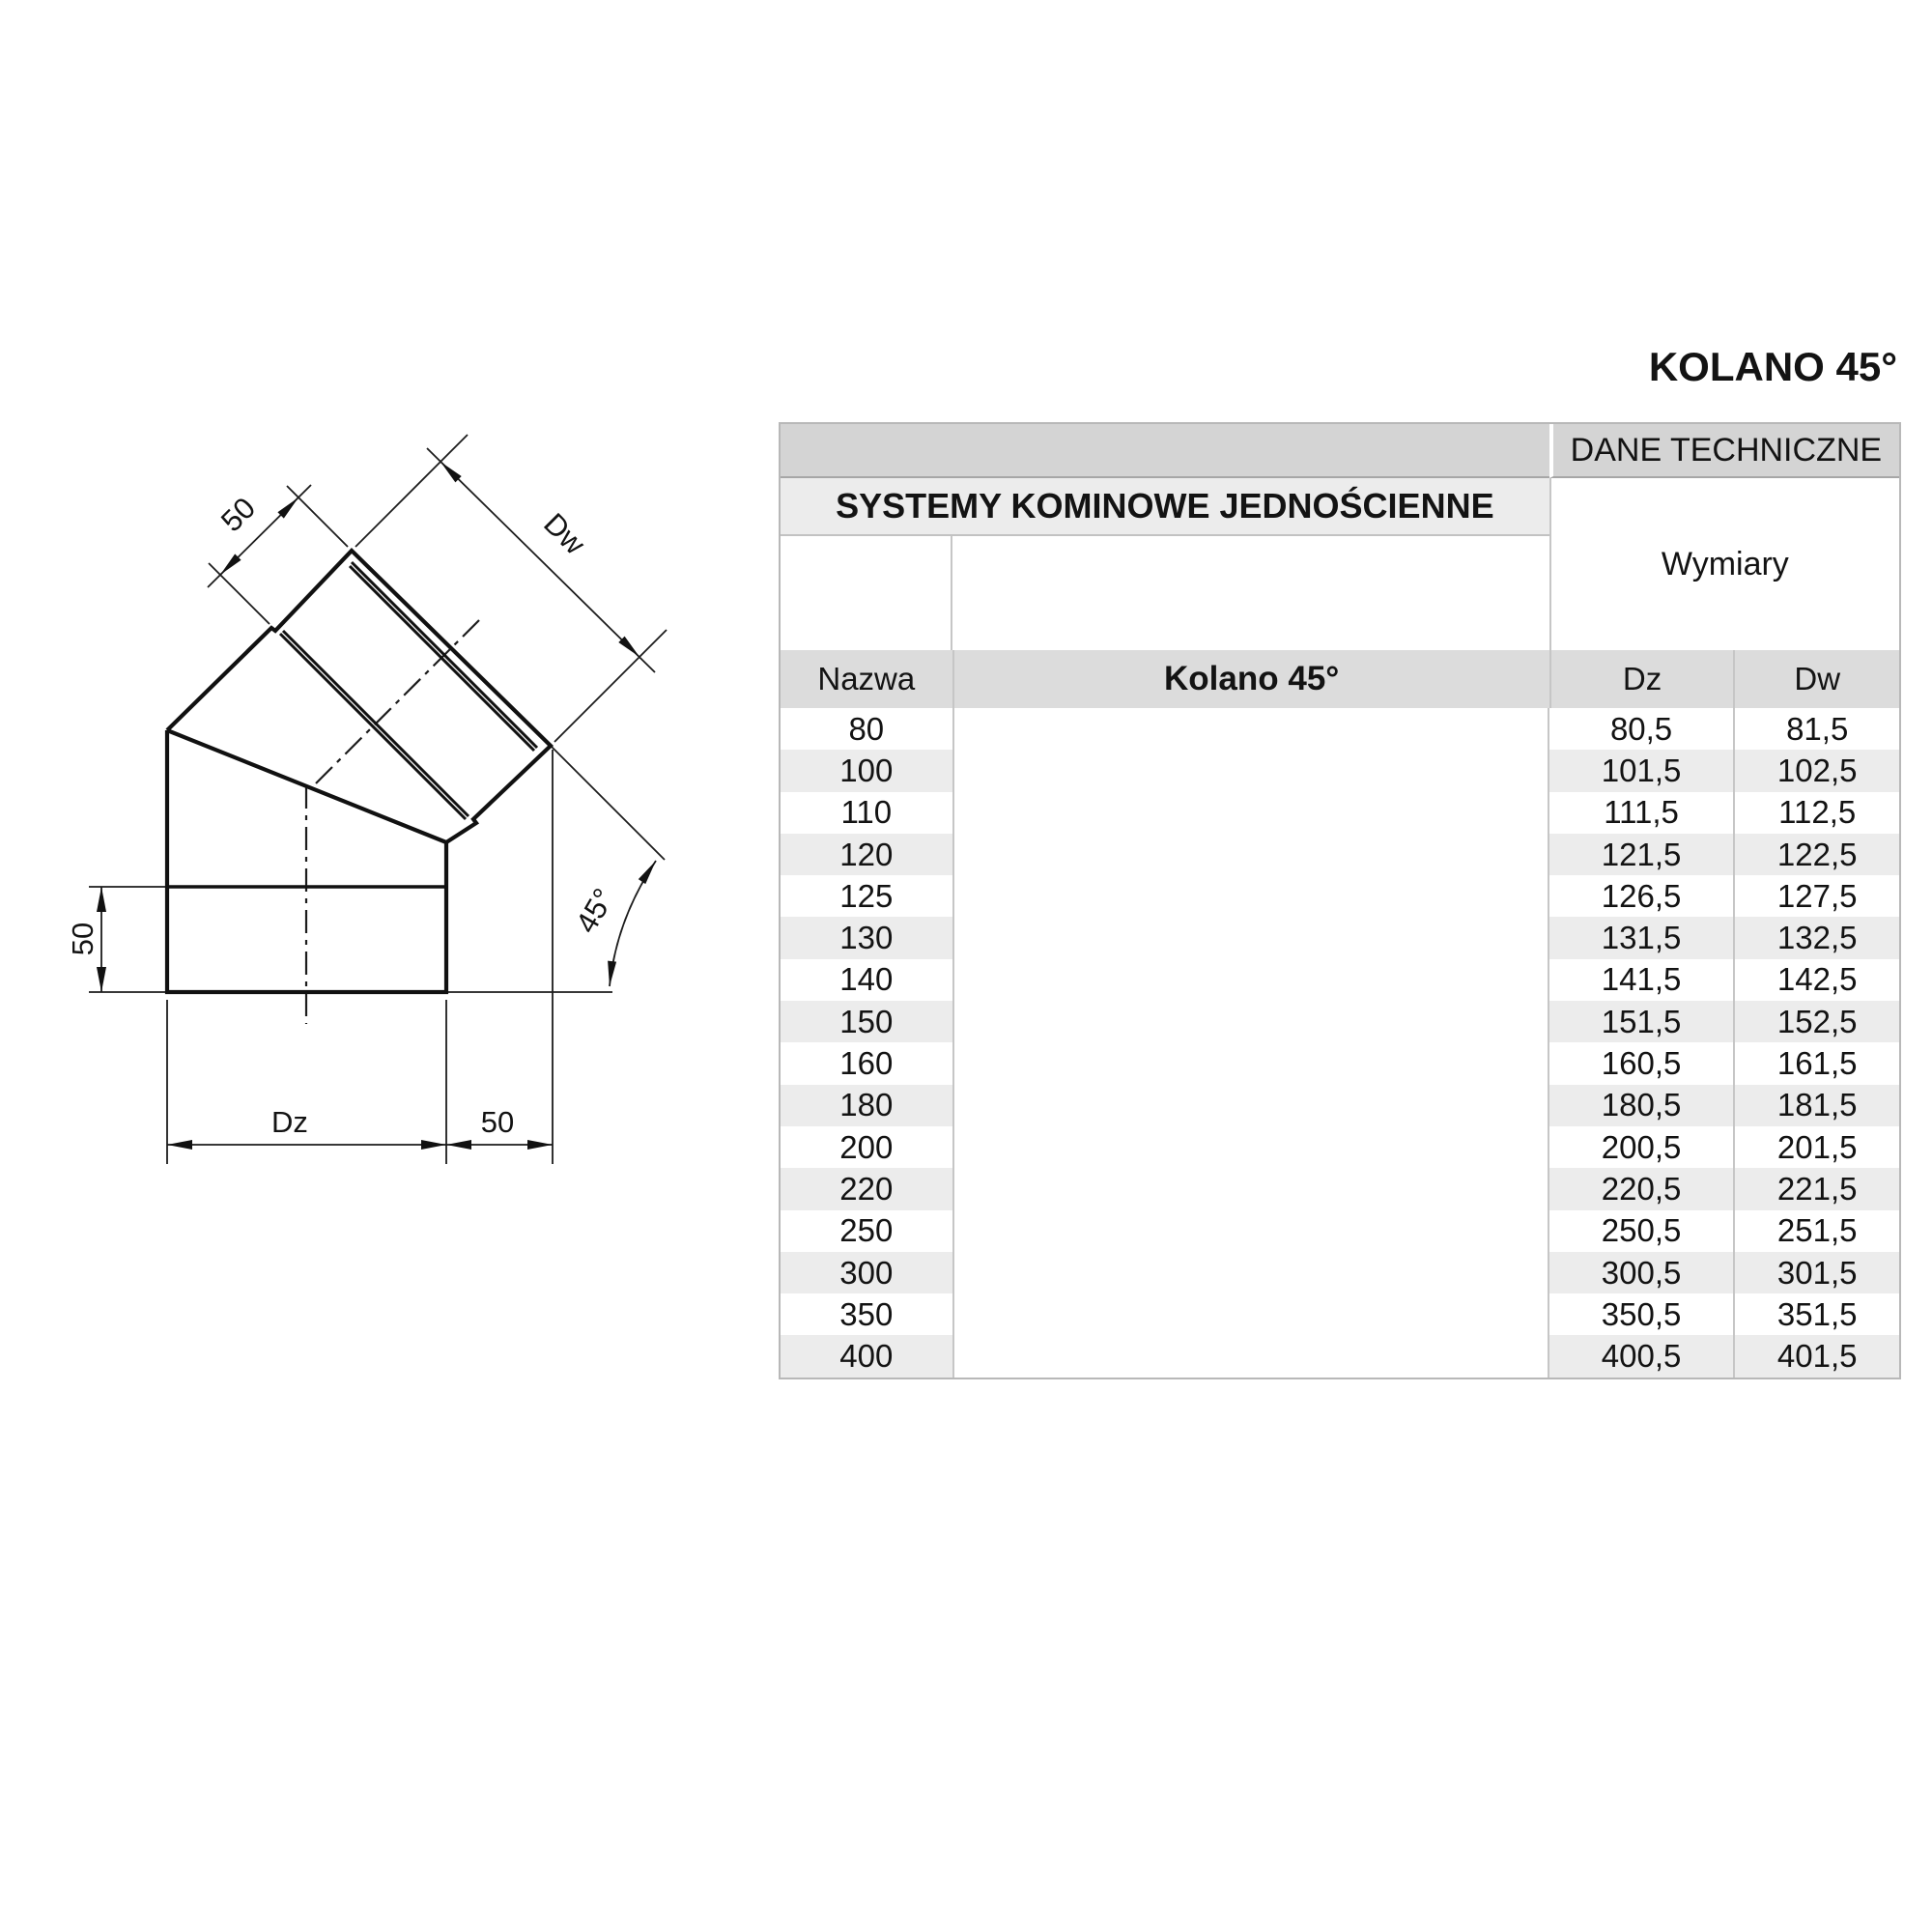 This screenshot has width=1932, height=1932. Describe the element at coordinates (866, 854) in the screenshot. I see `cell-nazwa: 120` at that location.